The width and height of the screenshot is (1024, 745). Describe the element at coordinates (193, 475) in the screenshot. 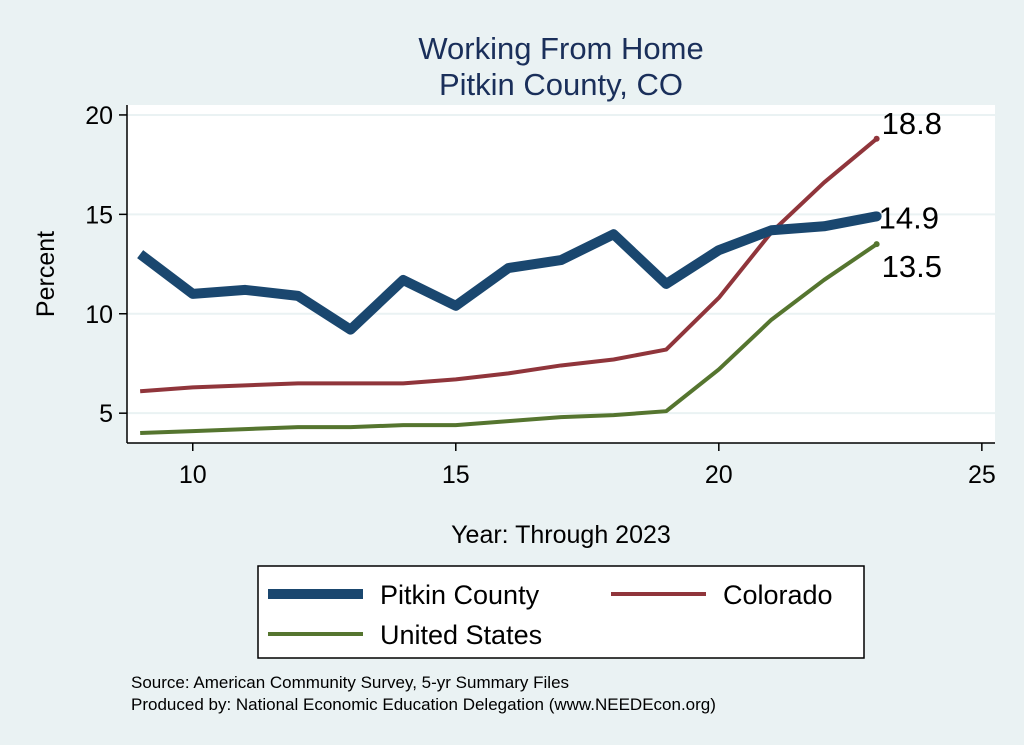

I see `x-tick-label: 10` at that location.